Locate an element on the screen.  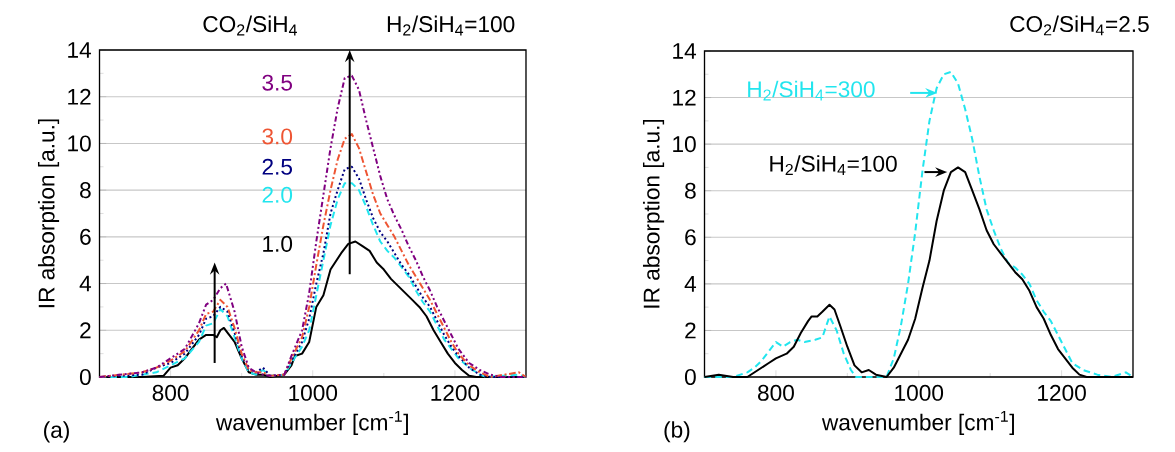
legend-title: CO$_{2}$/SiH$_{4}$ is located at coordinates (250, 25).